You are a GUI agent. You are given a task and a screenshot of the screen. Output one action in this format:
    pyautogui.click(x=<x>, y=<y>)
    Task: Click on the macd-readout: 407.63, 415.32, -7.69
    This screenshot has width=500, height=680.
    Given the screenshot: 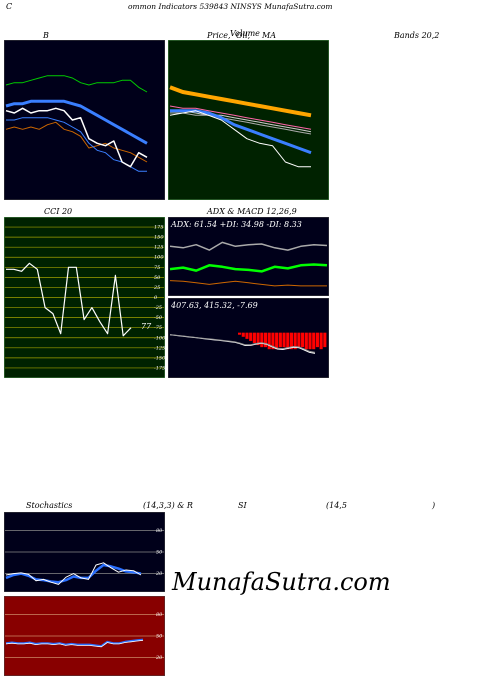 What is the action you would take?
    pyautogui.click(x=214, y=305)
    